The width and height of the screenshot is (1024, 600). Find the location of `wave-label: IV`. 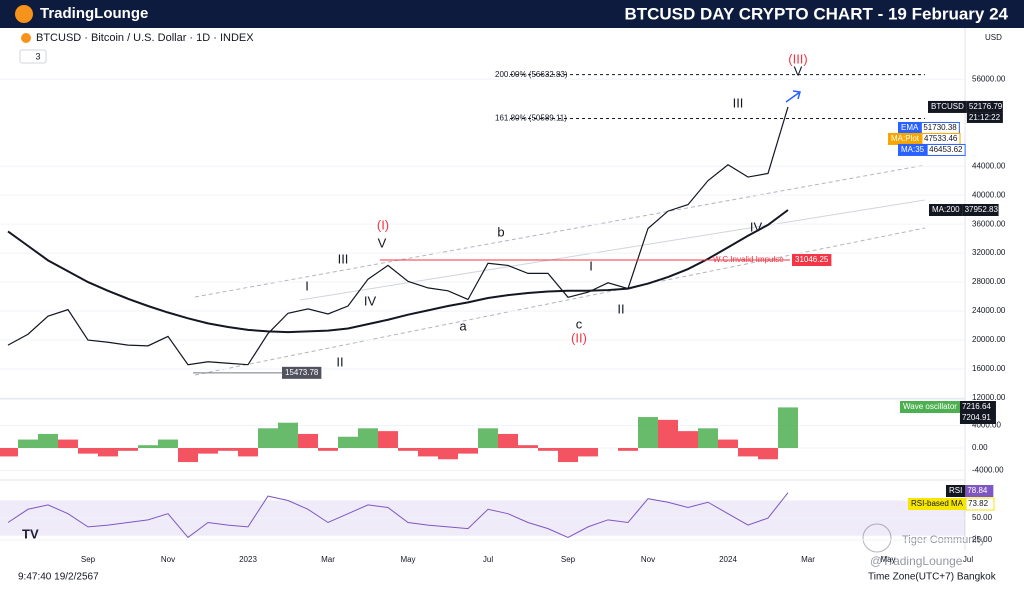

wave-label: IV is located at coordinates (756, 226).